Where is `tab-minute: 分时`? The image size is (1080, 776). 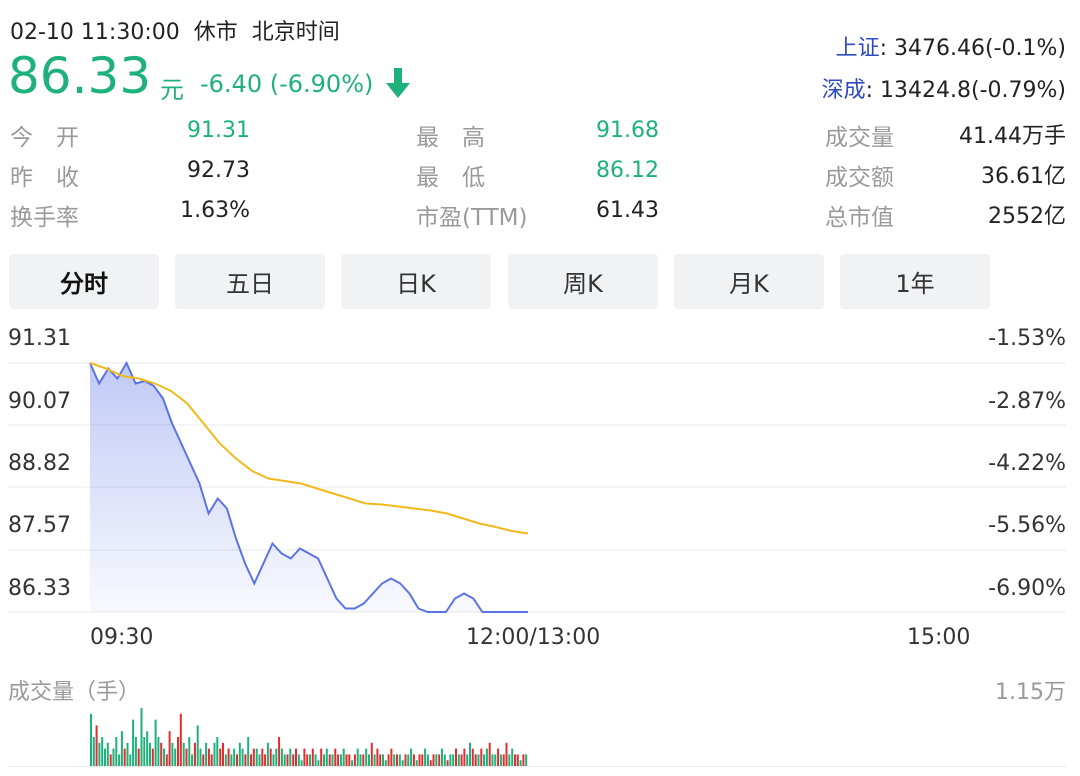
tab-minute: 分时 is located at coordinates (84, 281).